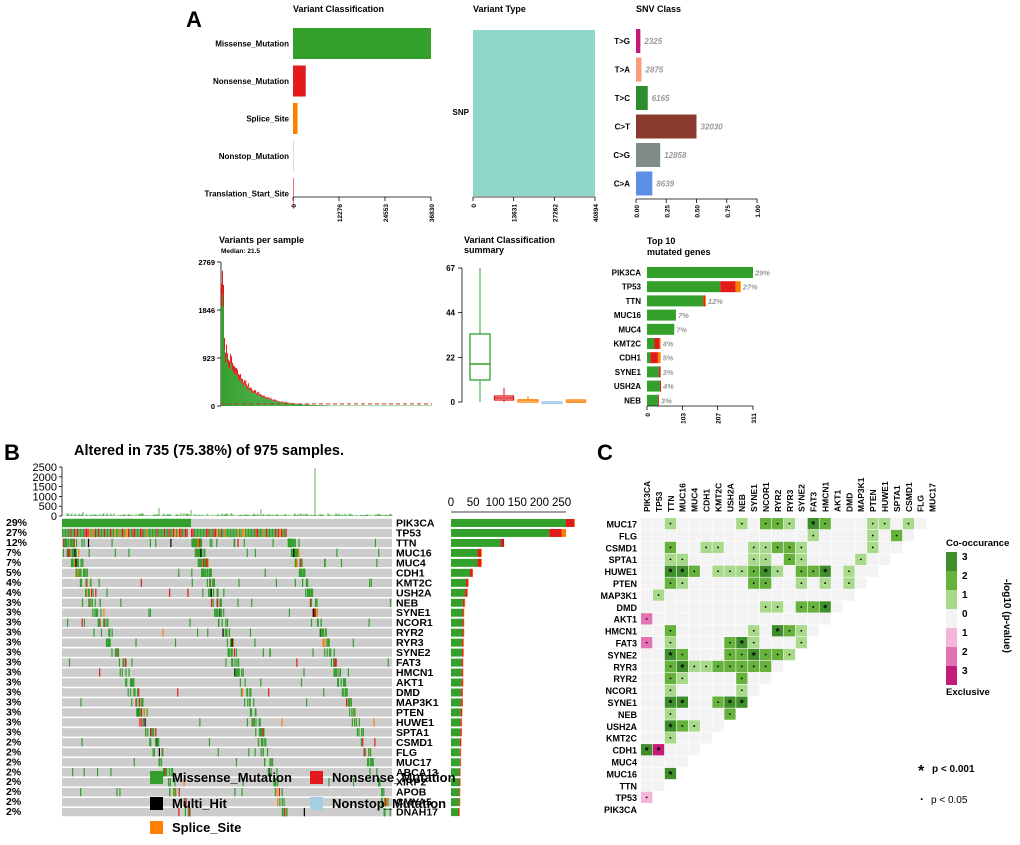 The image size is (1020, 845). Describe the element at coordinates (628, 315) in the screenshot. I see `top10-gene-label: MUC16` at that location.